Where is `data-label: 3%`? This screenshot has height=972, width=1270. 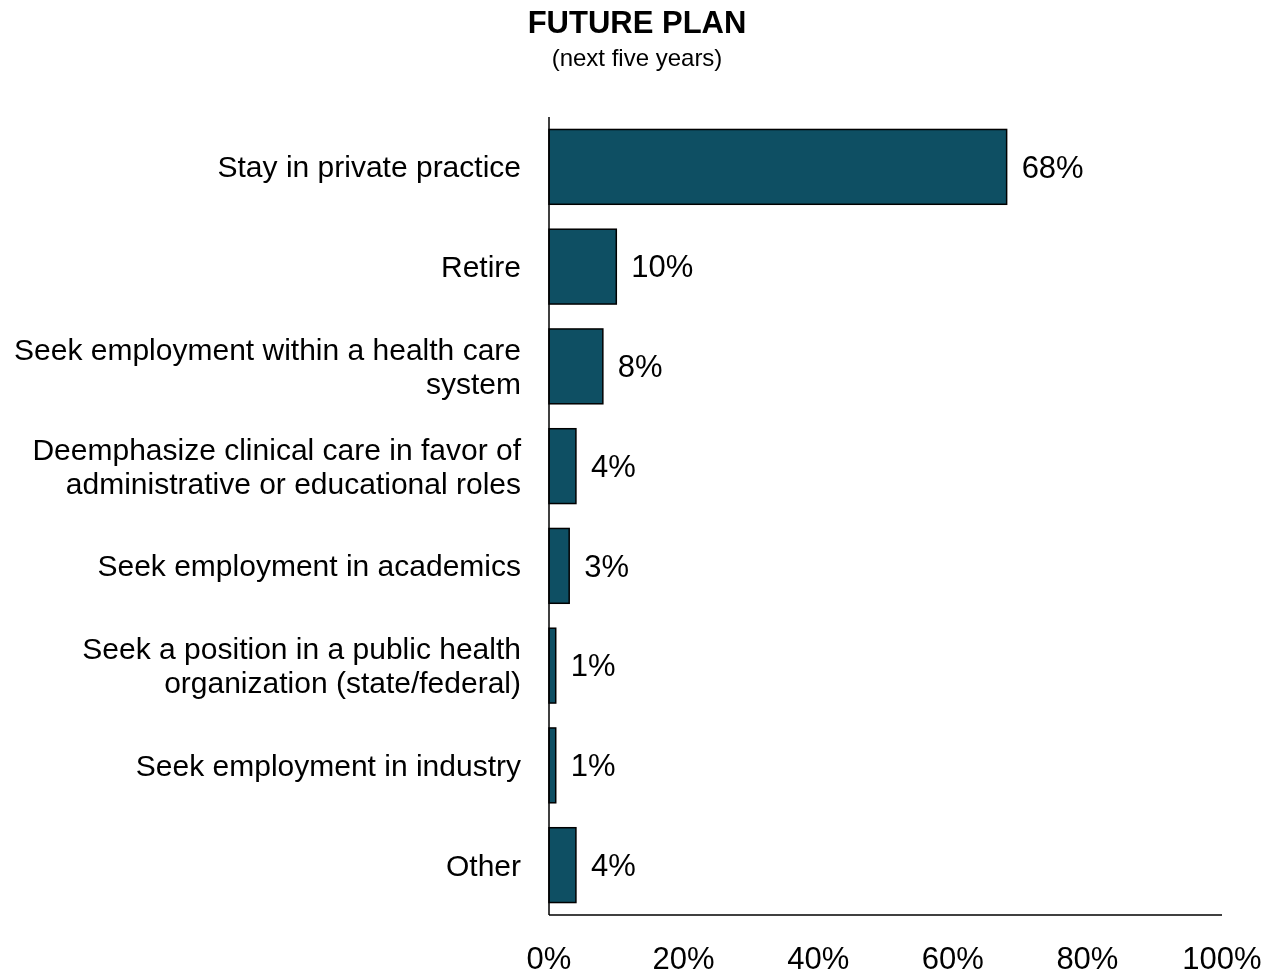
data-label: 3% is located at coordinates (606, 566).